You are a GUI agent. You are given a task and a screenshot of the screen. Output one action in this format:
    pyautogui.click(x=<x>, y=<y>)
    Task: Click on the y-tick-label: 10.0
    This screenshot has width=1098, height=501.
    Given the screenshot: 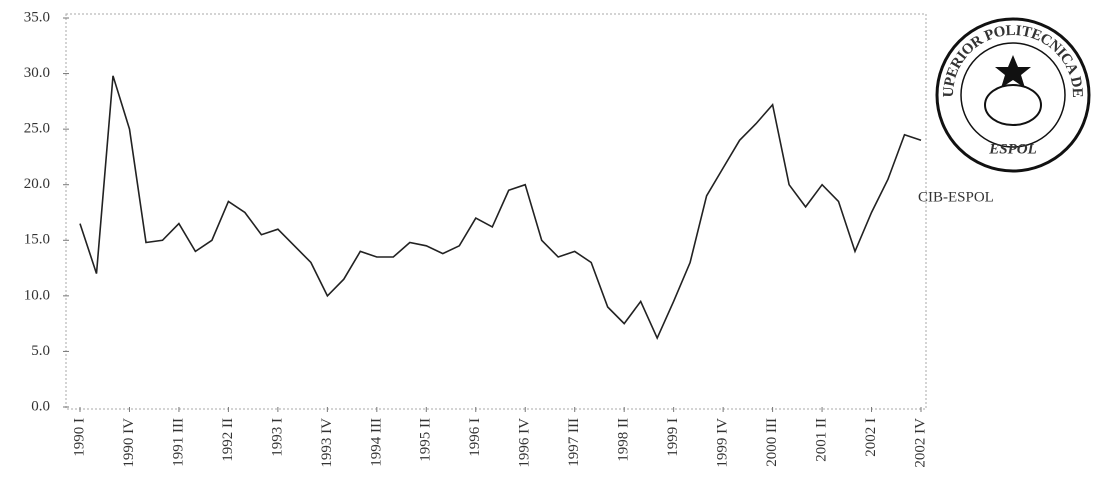 What is the action you would take?
    pyautogui.click(x=37, y=295)
    